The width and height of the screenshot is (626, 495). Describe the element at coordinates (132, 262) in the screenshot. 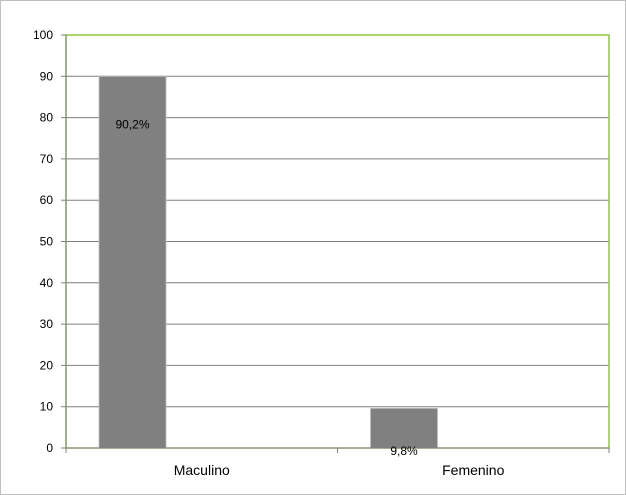

I see `bar-maculino` at that location.